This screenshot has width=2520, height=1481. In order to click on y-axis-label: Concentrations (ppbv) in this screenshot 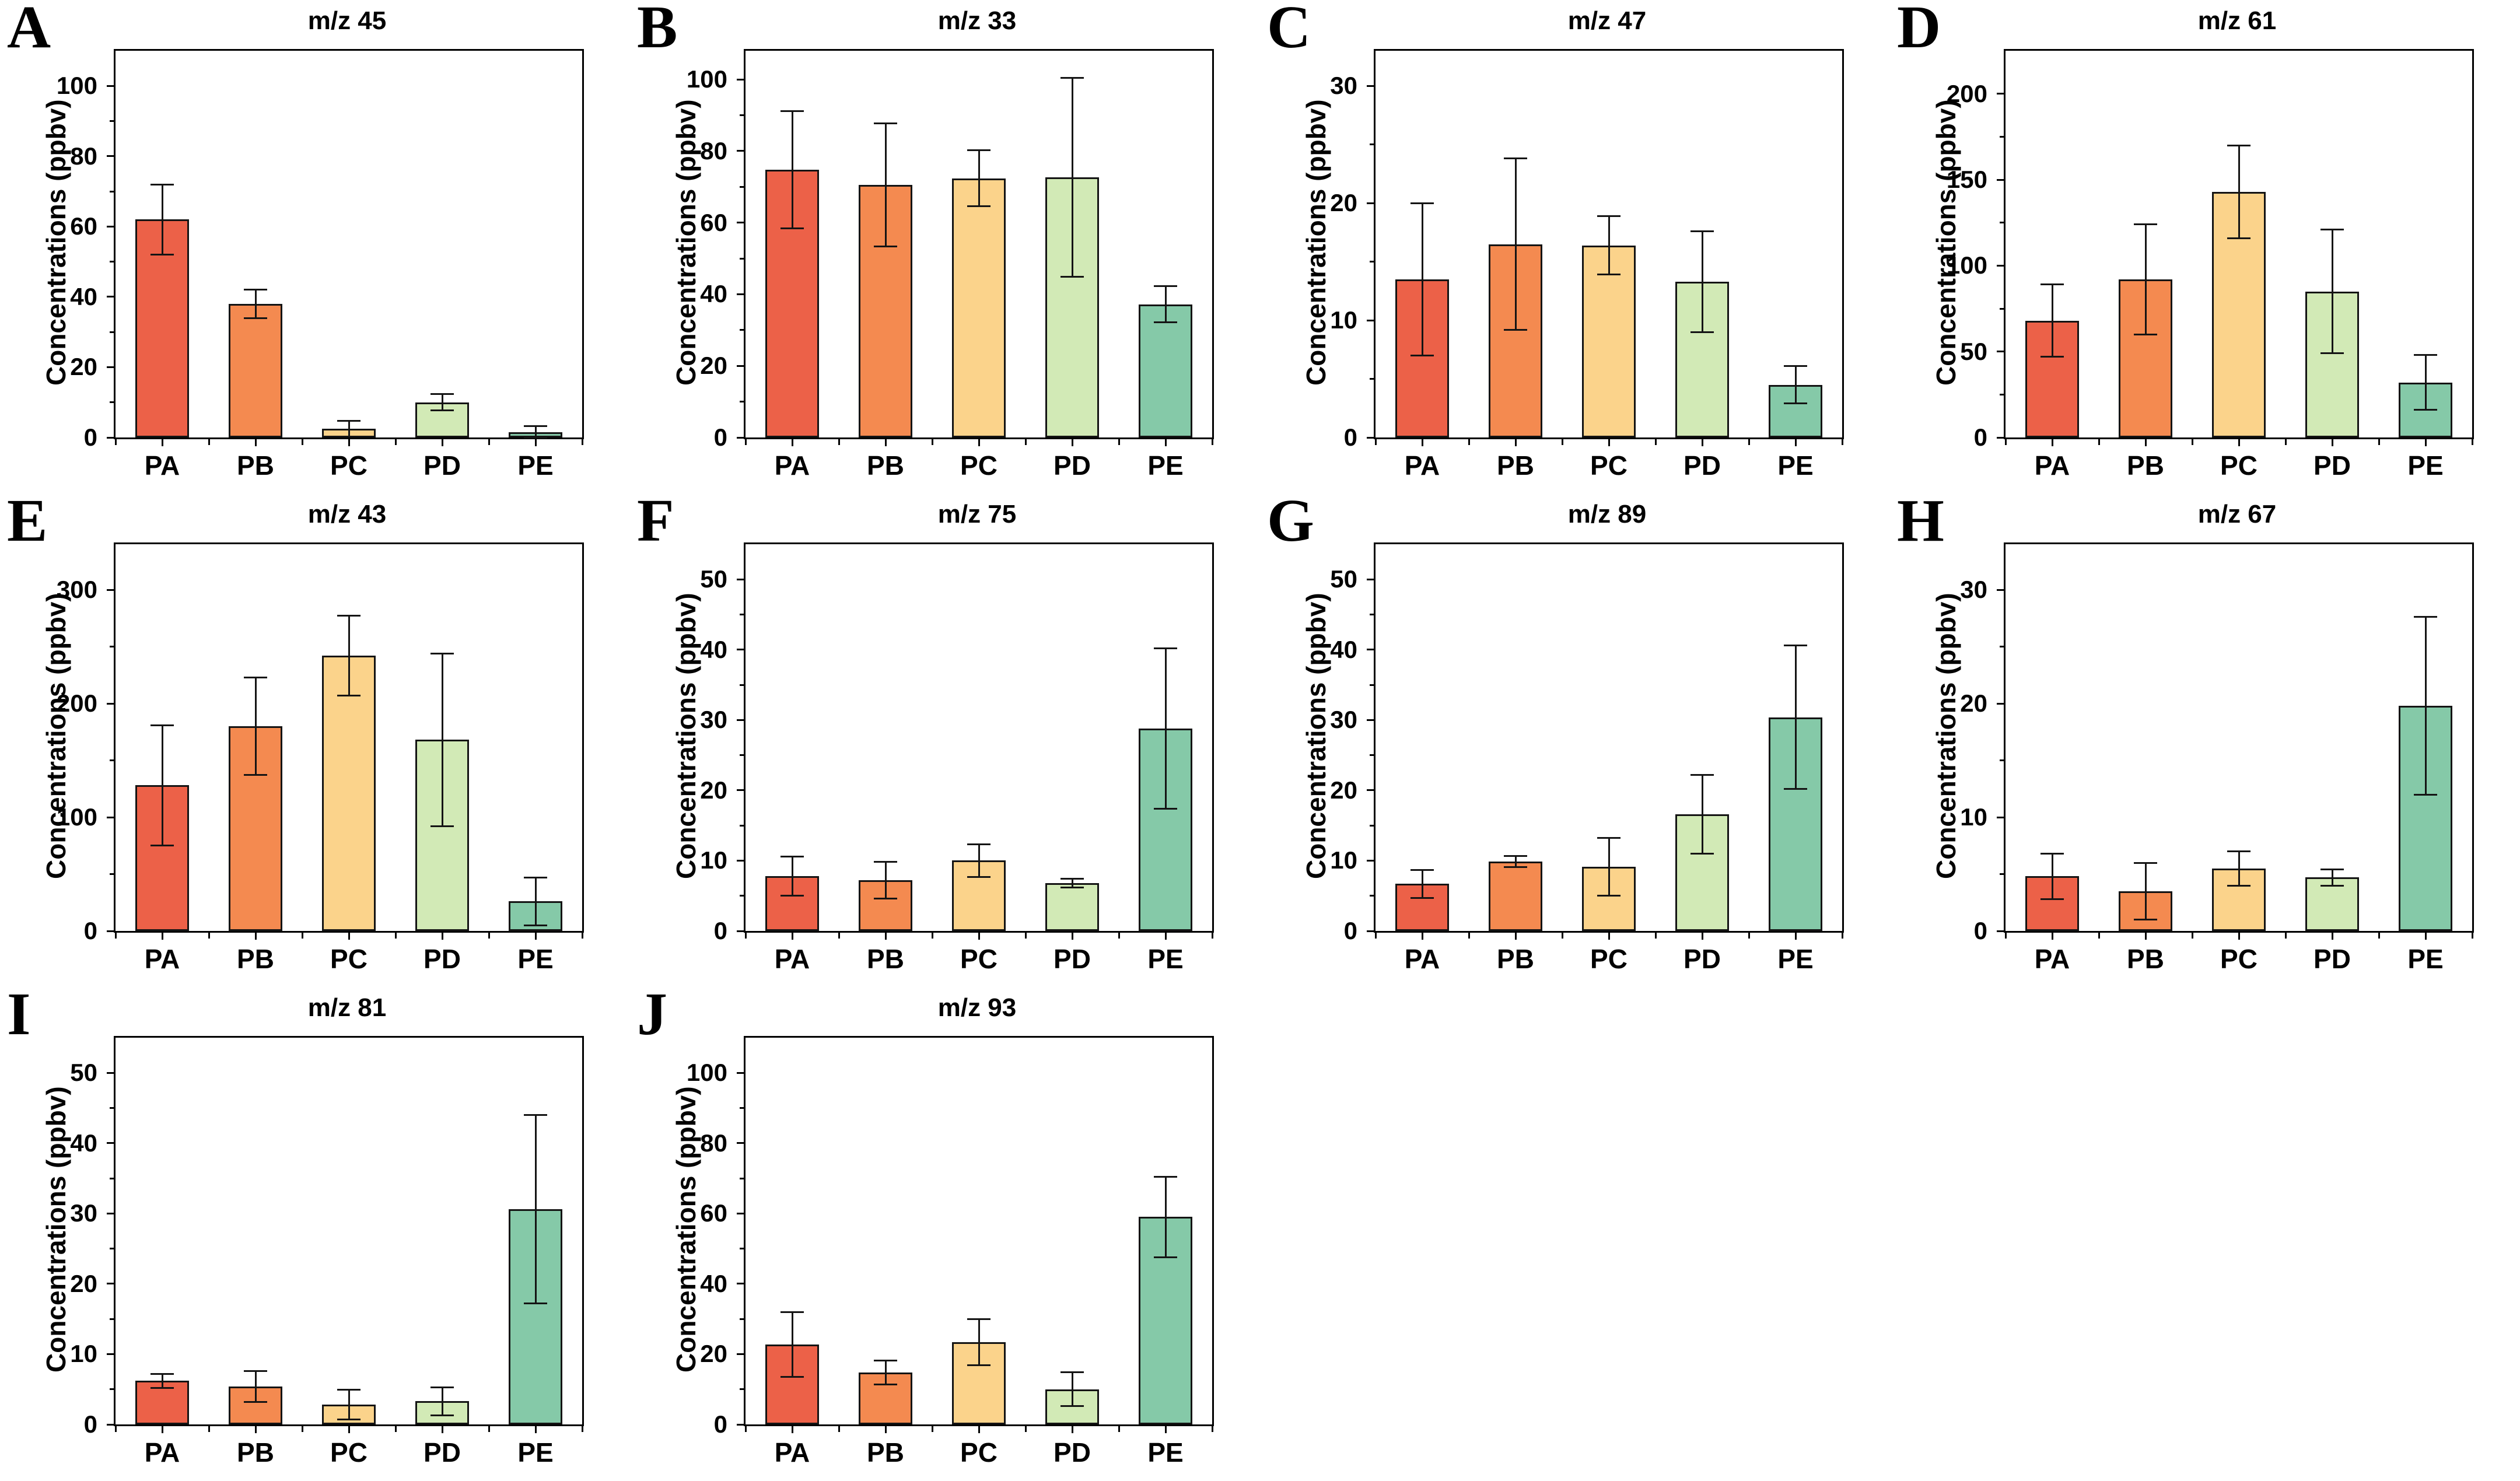, I will do `click(1316, 242)`.